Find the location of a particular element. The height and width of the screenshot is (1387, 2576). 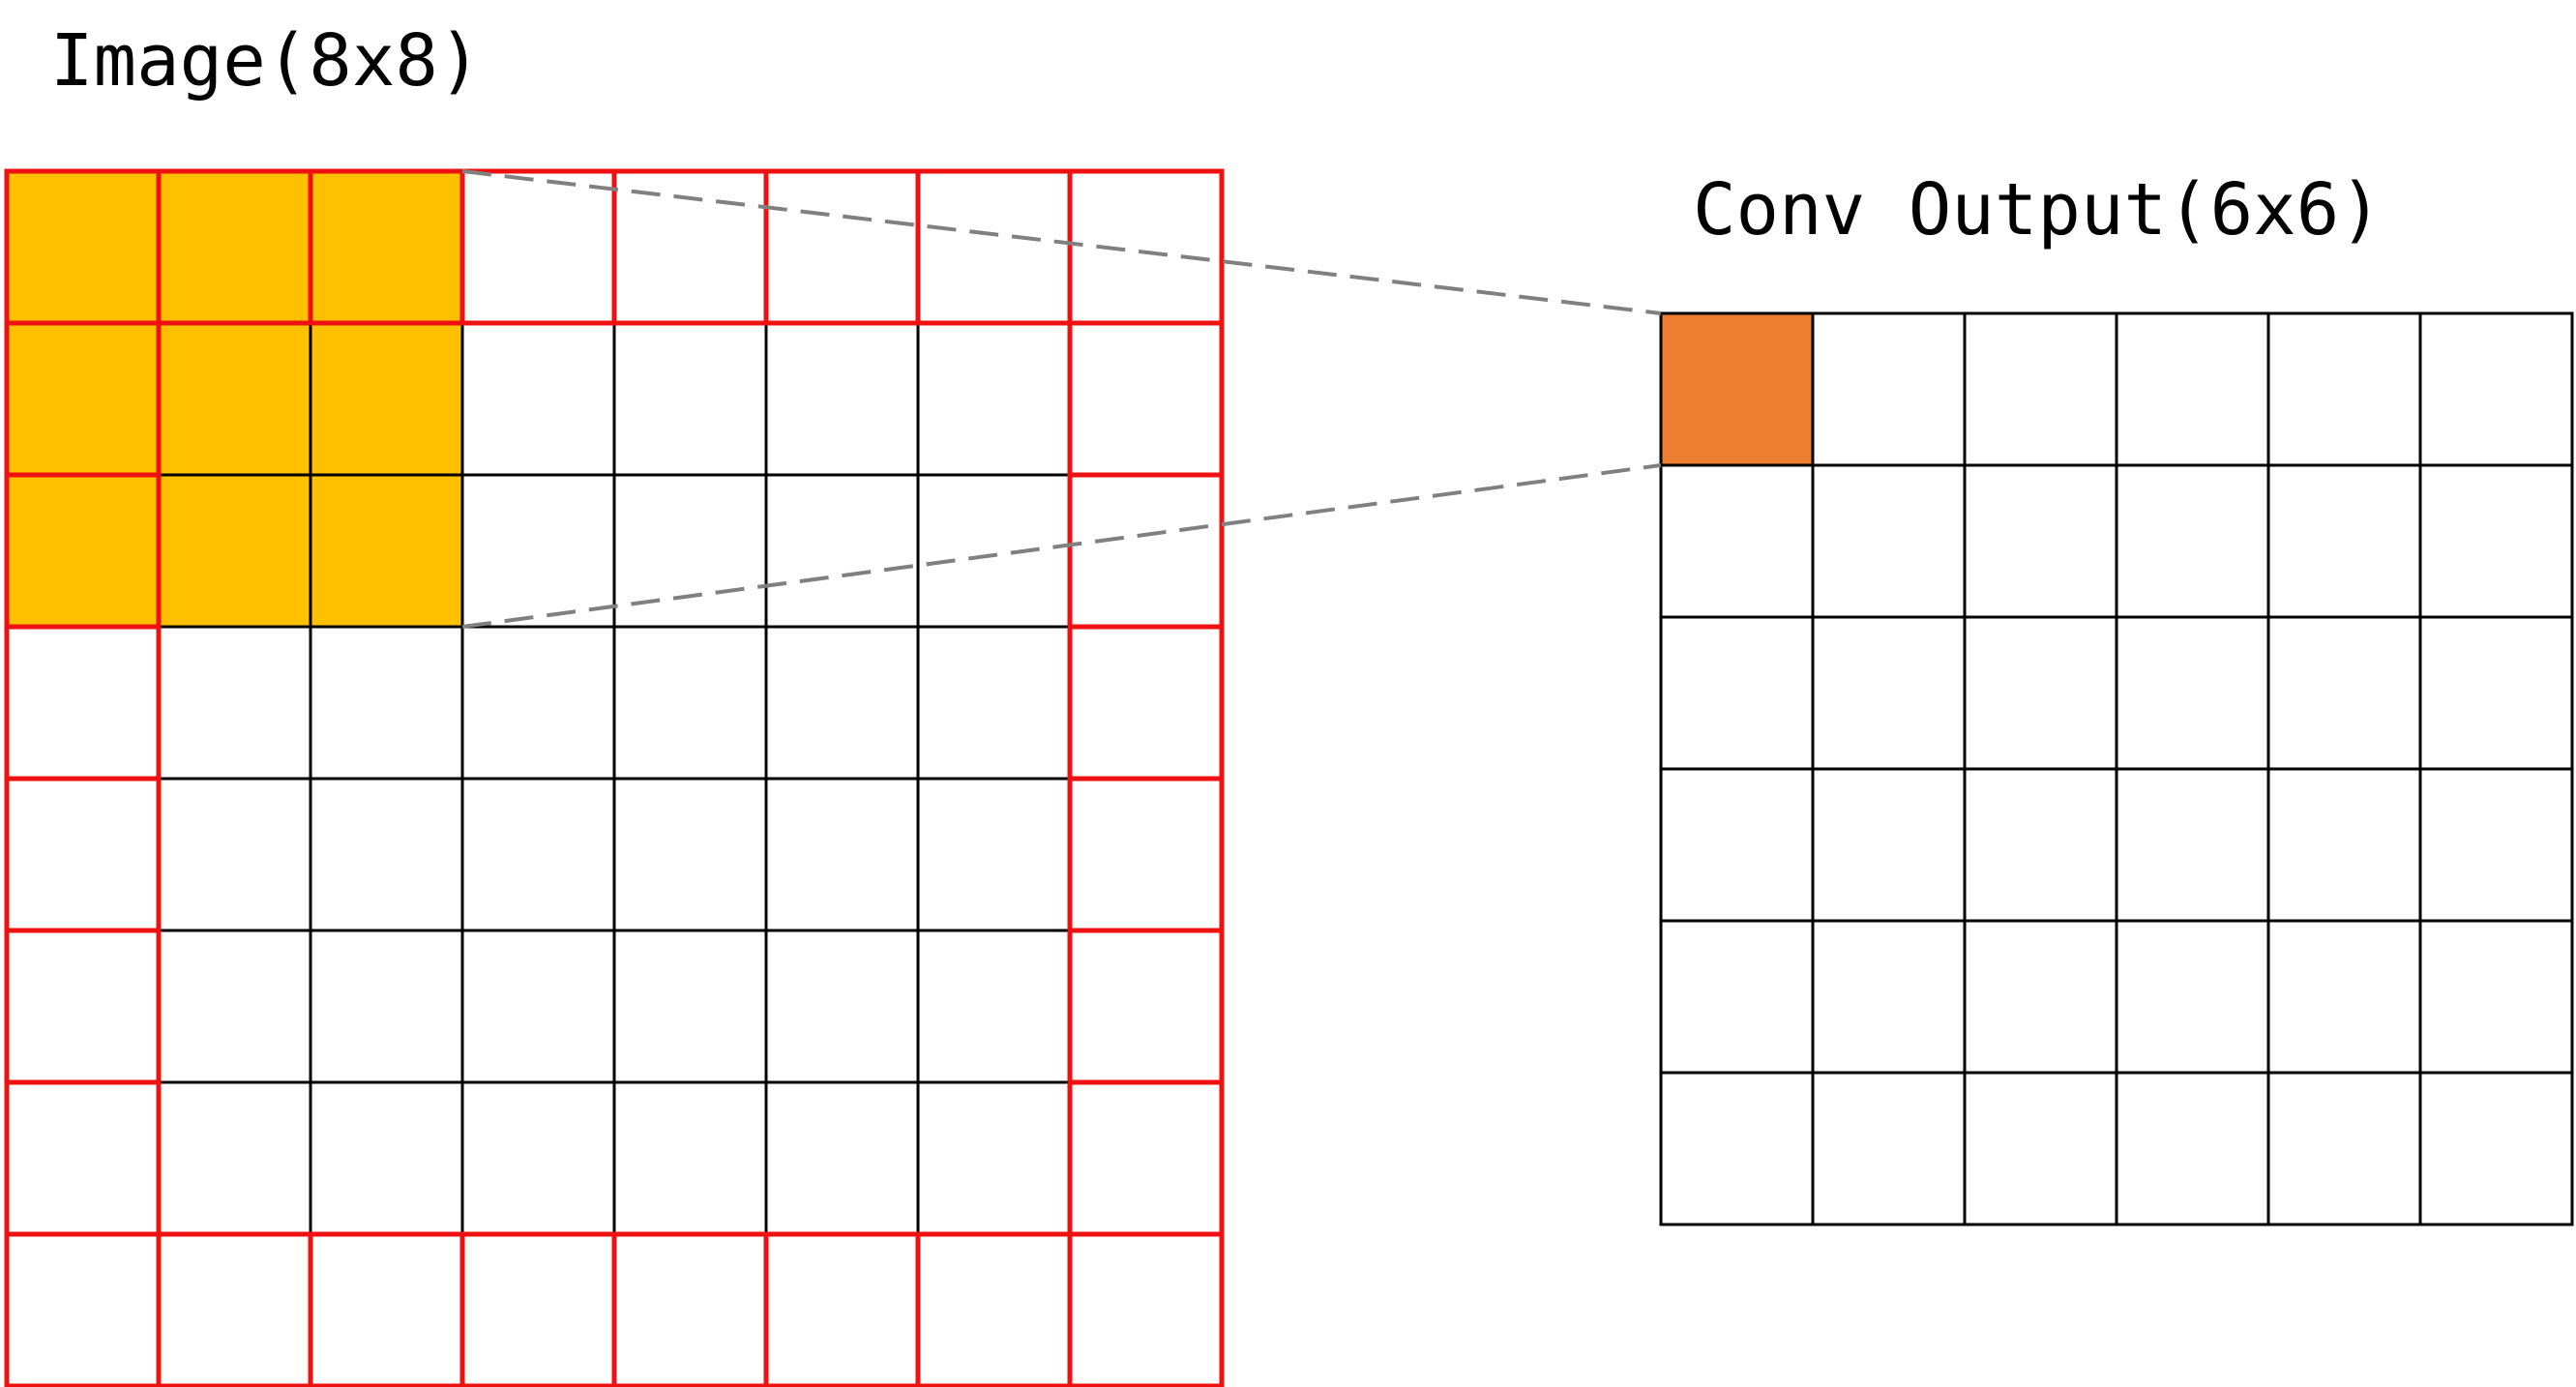

input-image-title: Image(8x8) is located at coordinates (266, 61).